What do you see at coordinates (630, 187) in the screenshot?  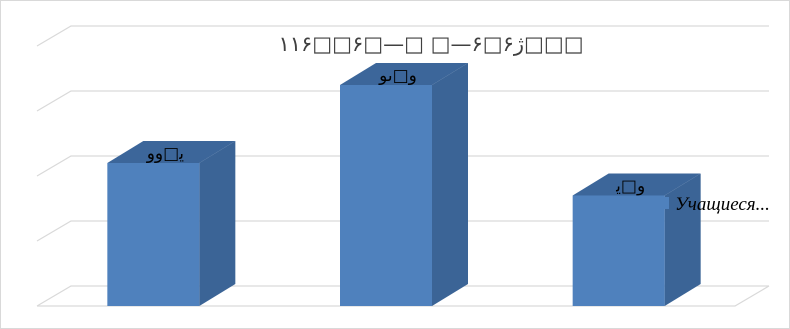 I see `data-label: و□ﻳ` at bounding box center [630, 187].